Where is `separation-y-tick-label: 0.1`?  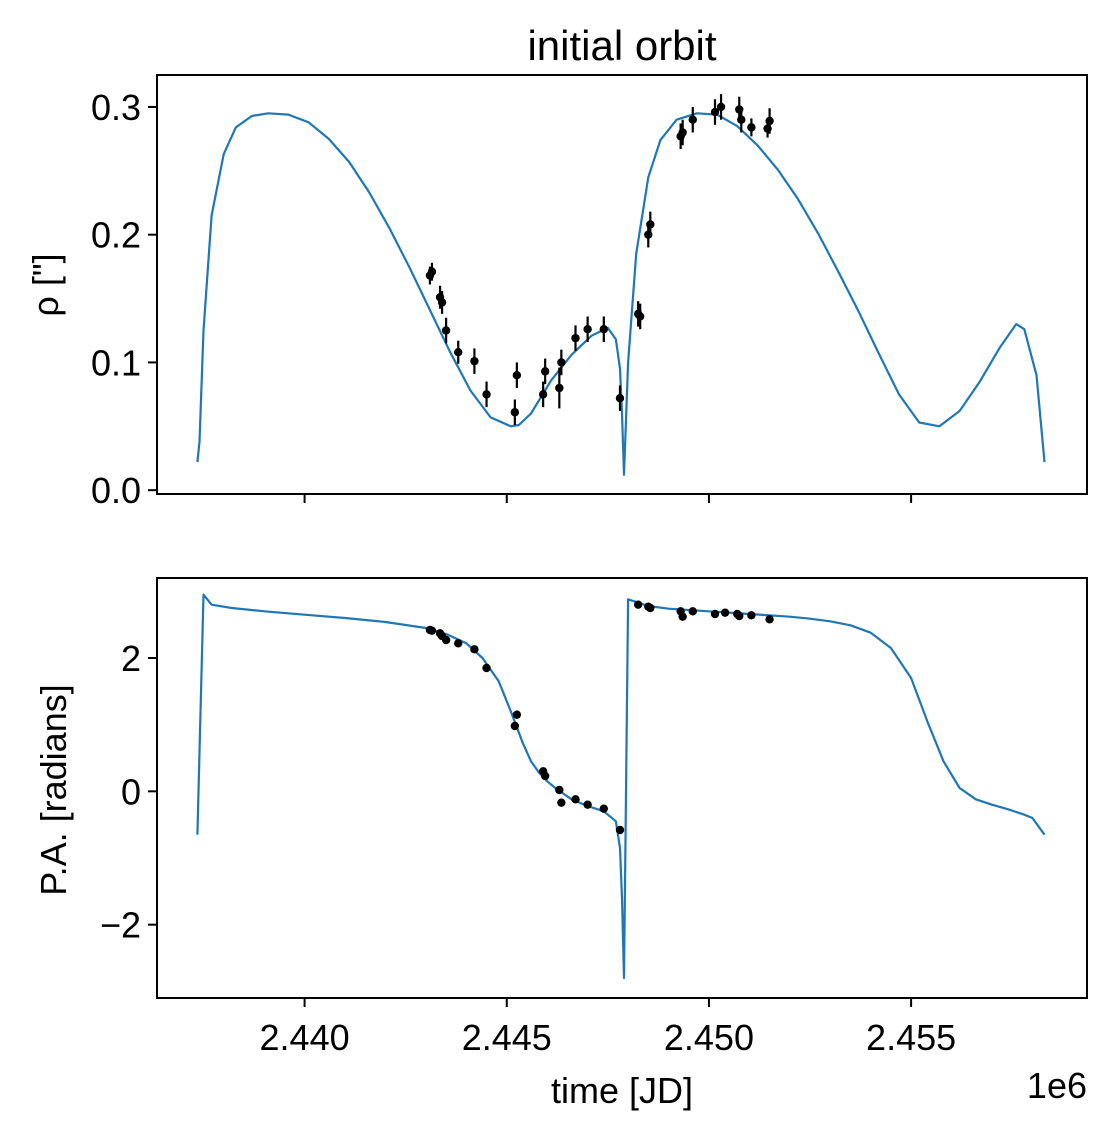 separation-y-tick-label: 0.1 is located at coordinates (116, 362).